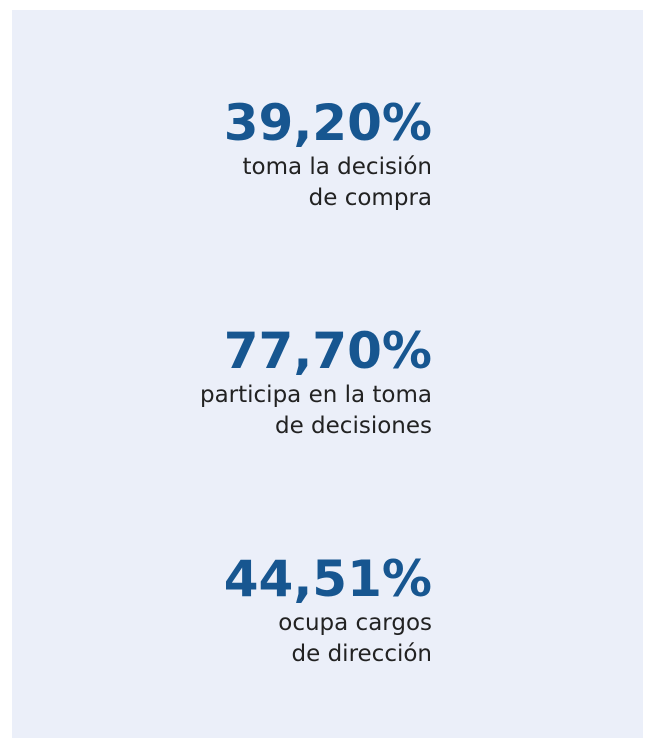 The height and width of the screenshot is (750, 645). Describe the element at coordinates (327, 123) in the screenshot. I see `stat-value: 39,20%` at that location.